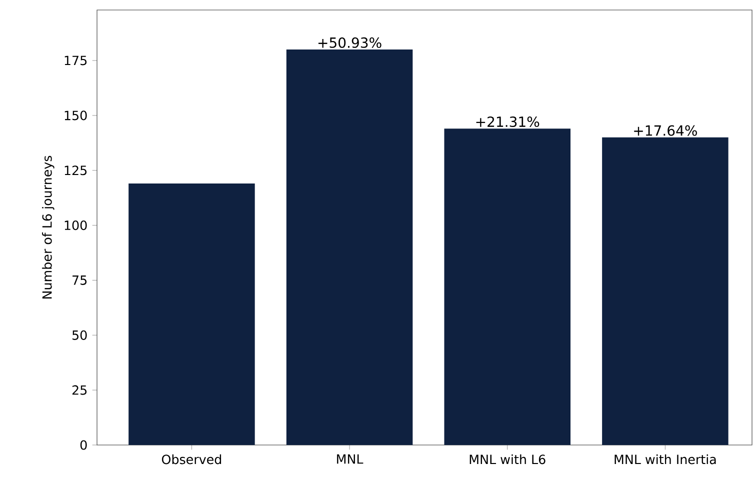 The image size is (755, 479). Describe the element at coordinates (192, 459) in the screenshot. I see `x-tick-label: Observed` at that location.